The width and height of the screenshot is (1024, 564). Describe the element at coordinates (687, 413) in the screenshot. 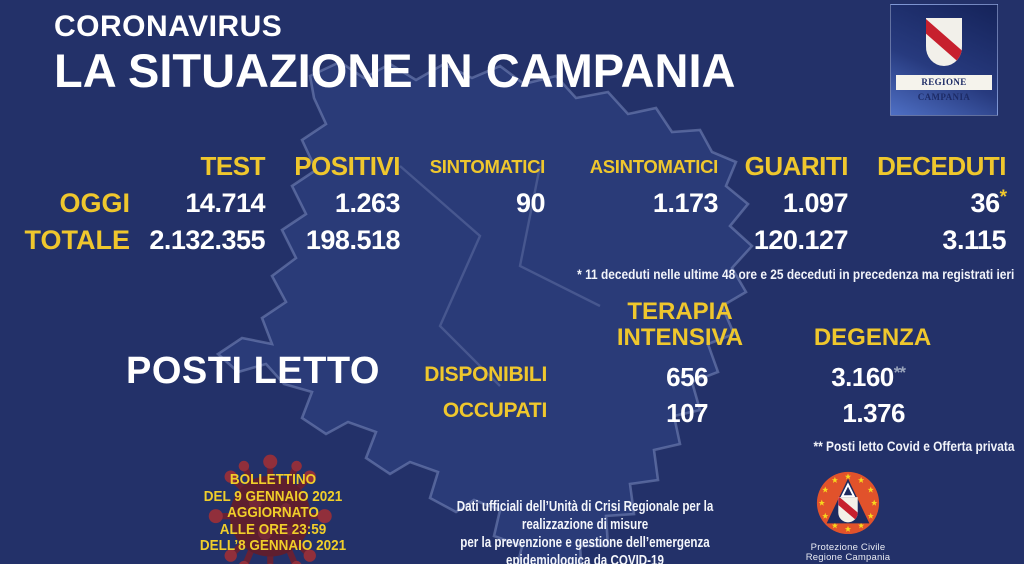

I see `stat-occupati-terapia: 107` at that location.